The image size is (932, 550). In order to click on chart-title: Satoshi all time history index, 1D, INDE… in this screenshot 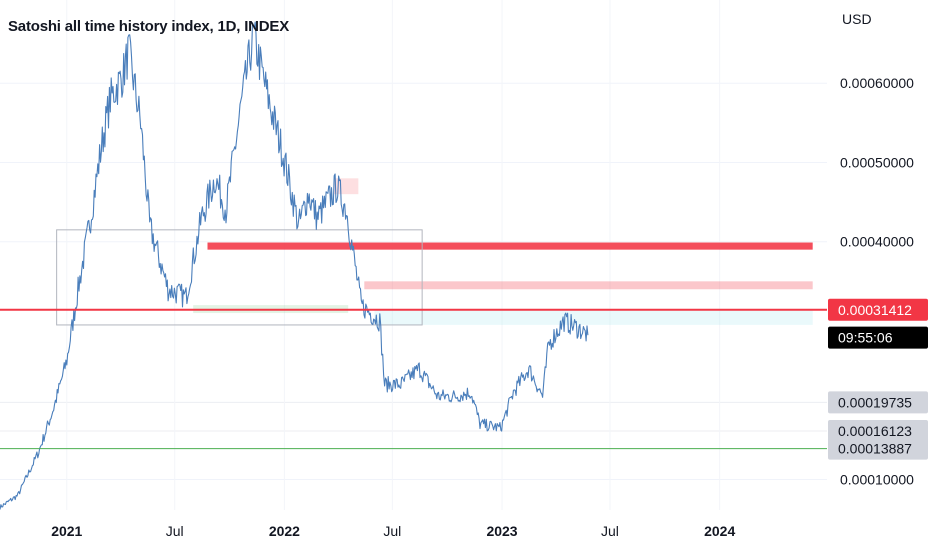, I will do `click(149, 26)`.